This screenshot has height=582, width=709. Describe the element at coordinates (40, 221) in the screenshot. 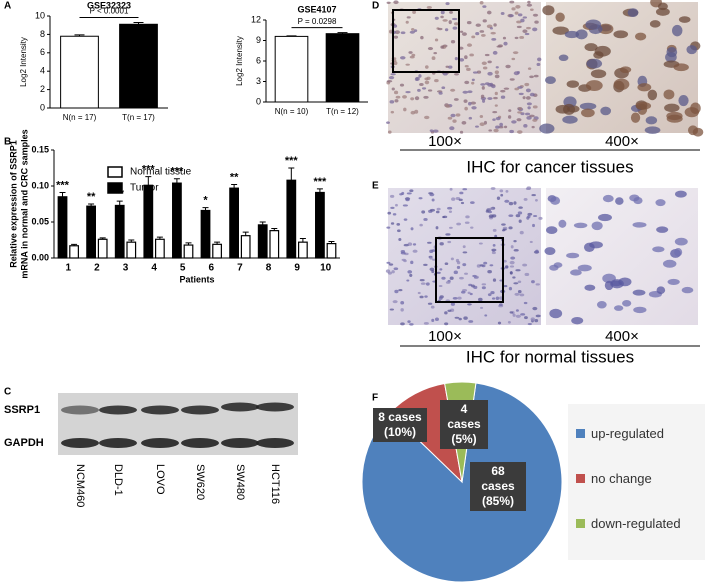

I see `y-tick-label: 0.05` at that location.